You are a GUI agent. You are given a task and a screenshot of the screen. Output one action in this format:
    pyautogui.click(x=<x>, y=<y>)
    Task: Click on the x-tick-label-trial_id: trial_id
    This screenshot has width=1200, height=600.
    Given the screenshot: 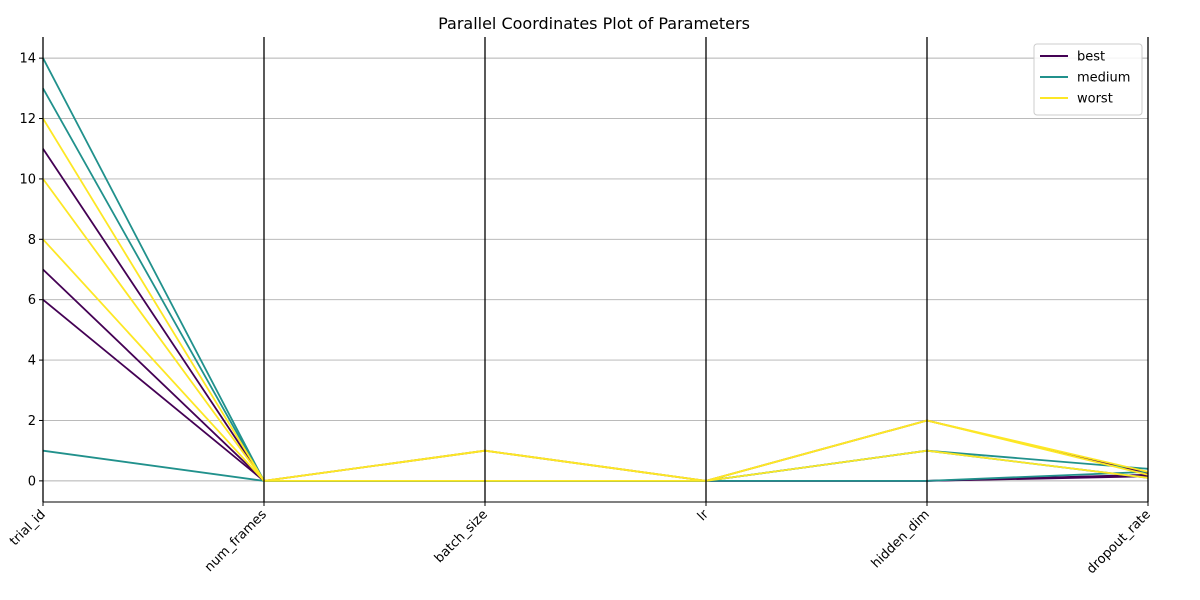 What is the action you would take?
    pyautogui.click(x=28, y=528)
    